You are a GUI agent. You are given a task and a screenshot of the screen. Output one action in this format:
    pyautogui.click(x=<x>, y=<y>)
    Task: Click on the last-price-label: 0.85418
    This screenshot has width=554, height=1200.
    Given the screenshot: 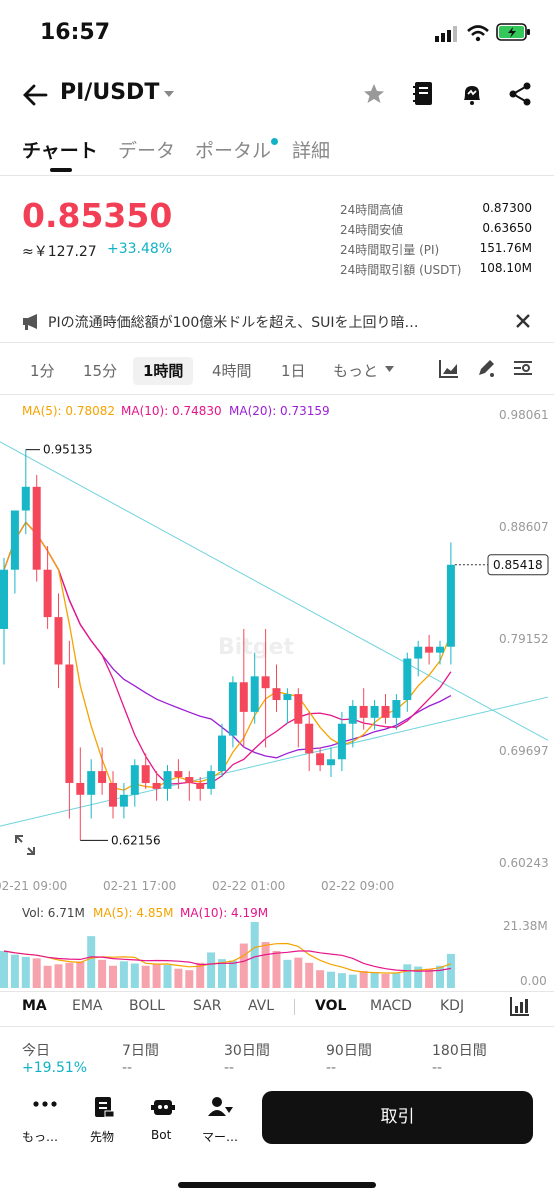 What is the action you would take?
    pyautogui.click(x=518, y=565)
    